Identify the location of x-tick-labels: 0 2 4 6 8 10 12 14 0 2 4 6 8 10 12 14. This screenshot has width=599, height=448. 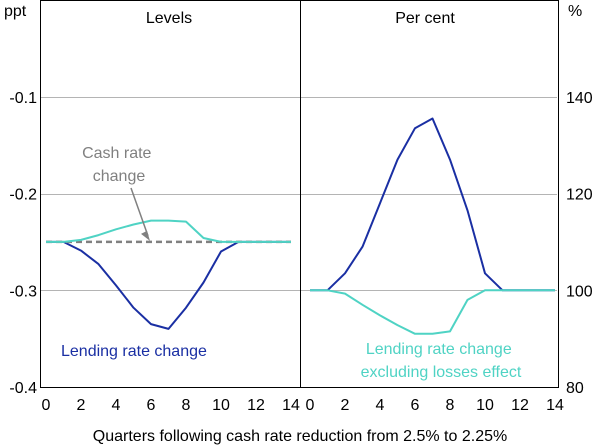
(303, 405).